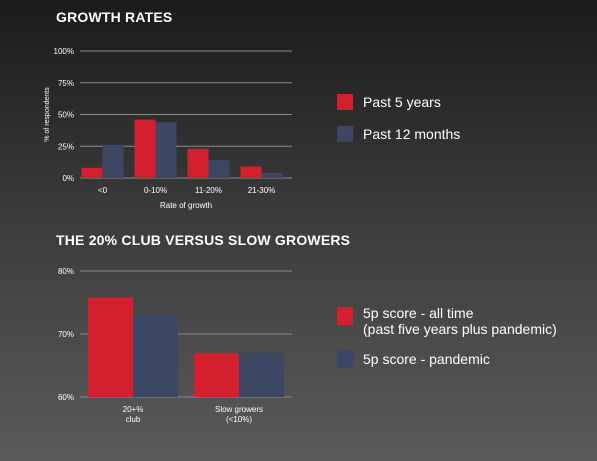 The width and height of the screenshot is (597, 461). I want to click on legend-item-past-12-months: Past 12 months, so click(398, 134).